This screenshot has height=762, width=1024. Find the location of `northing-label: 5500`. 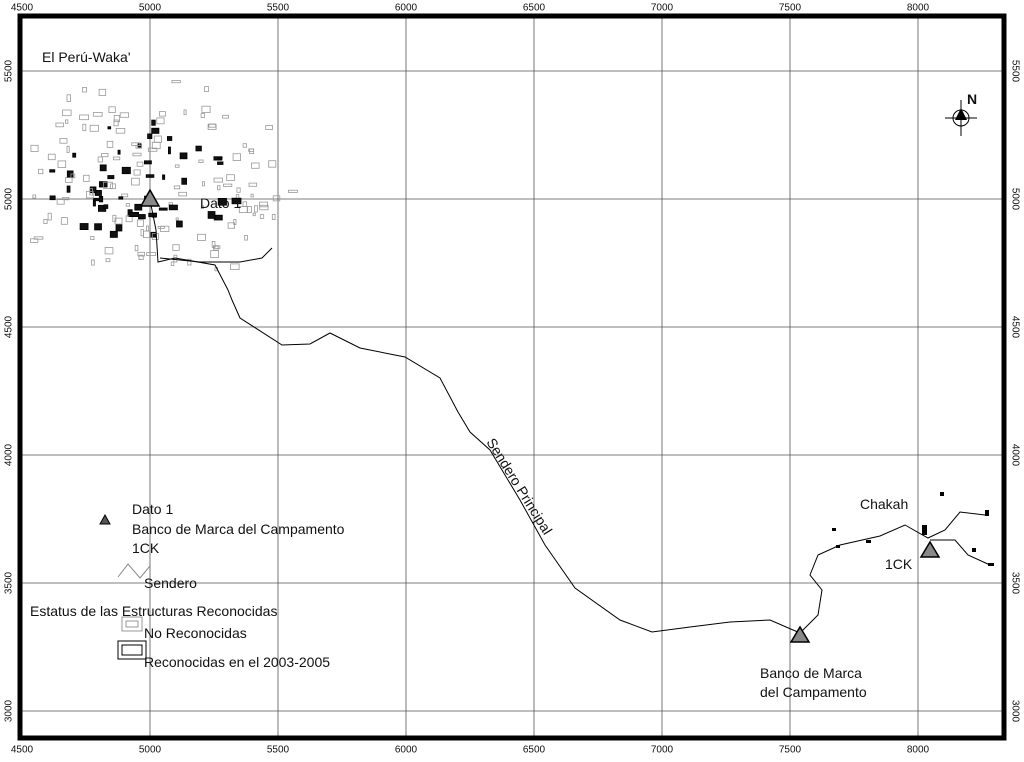

northing-label: 5500 is located at coordinates (1014, 71).